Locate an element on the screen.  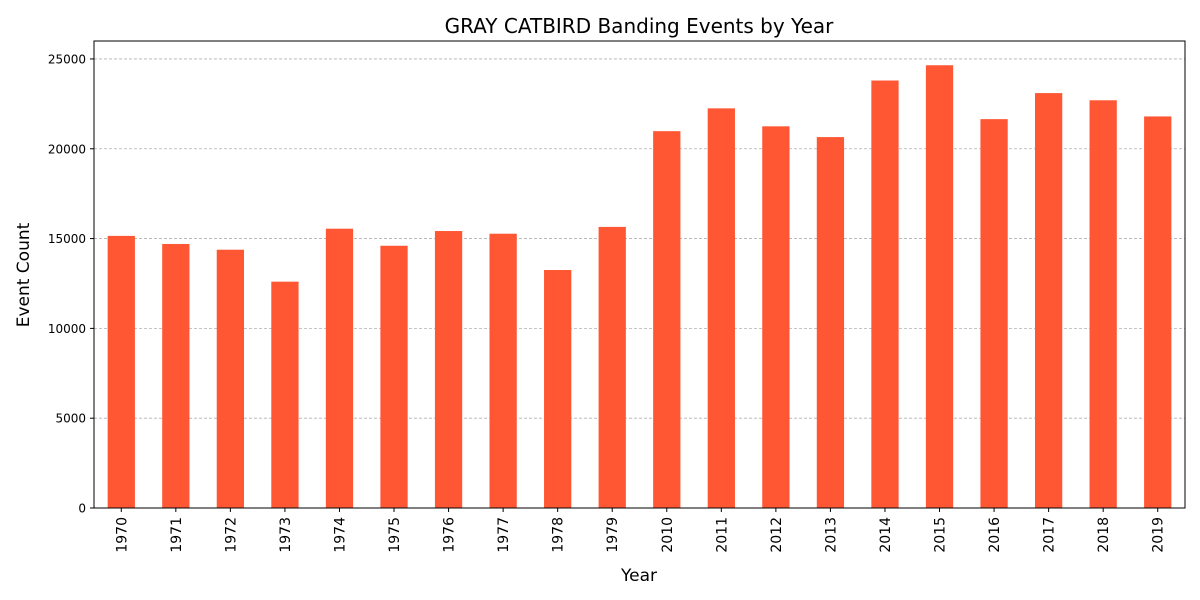
y-tick-label: 0 is located at coordinates (82, 509).